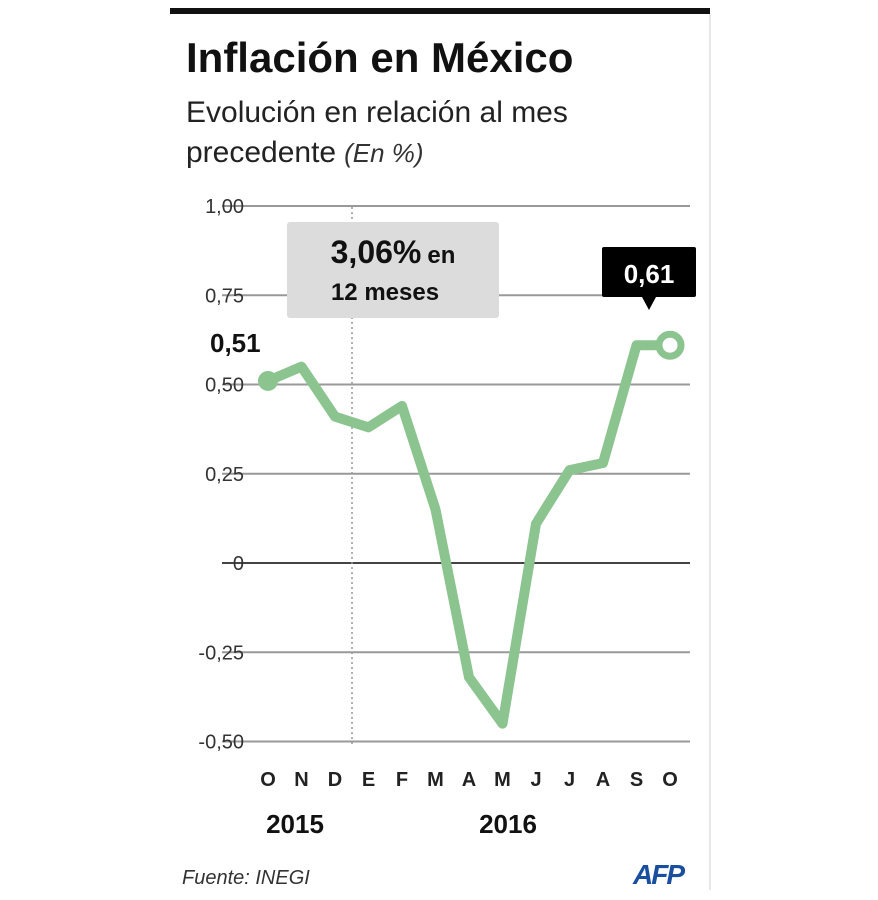 Image resolution: width=878 pixels, height=900 pixels. I want to click on y-tick-label: 0,50, so click(224, 386).